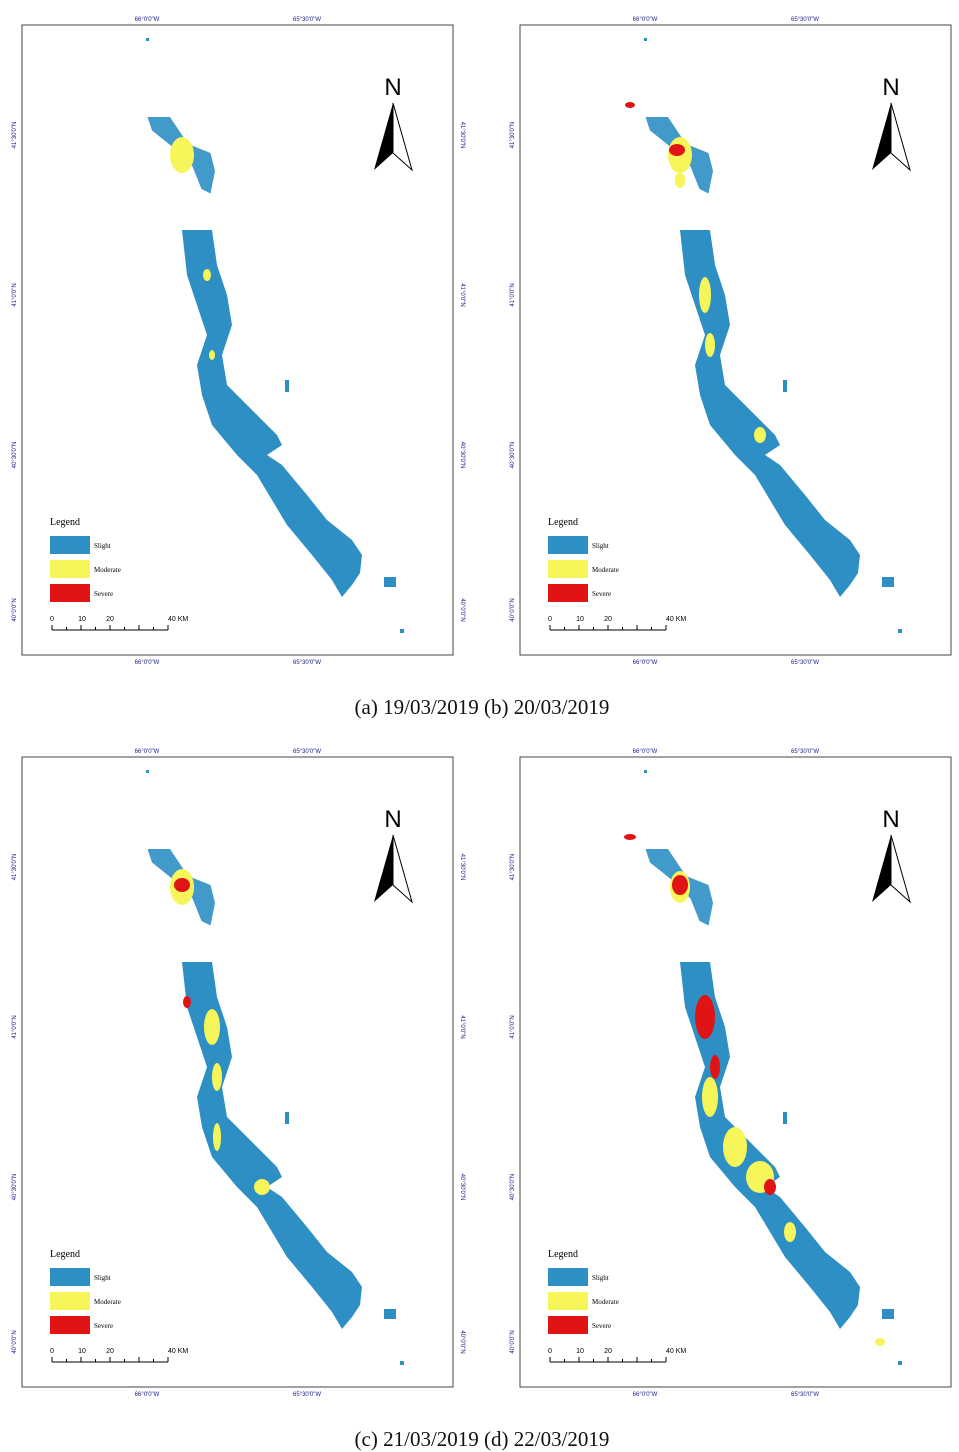 The image size is (959, 1452). Describe the element at coordinates (482, 1439) in the screenshot. I see `caption: (c) 21/03/2019 (d) 22/03/2019` at that location.